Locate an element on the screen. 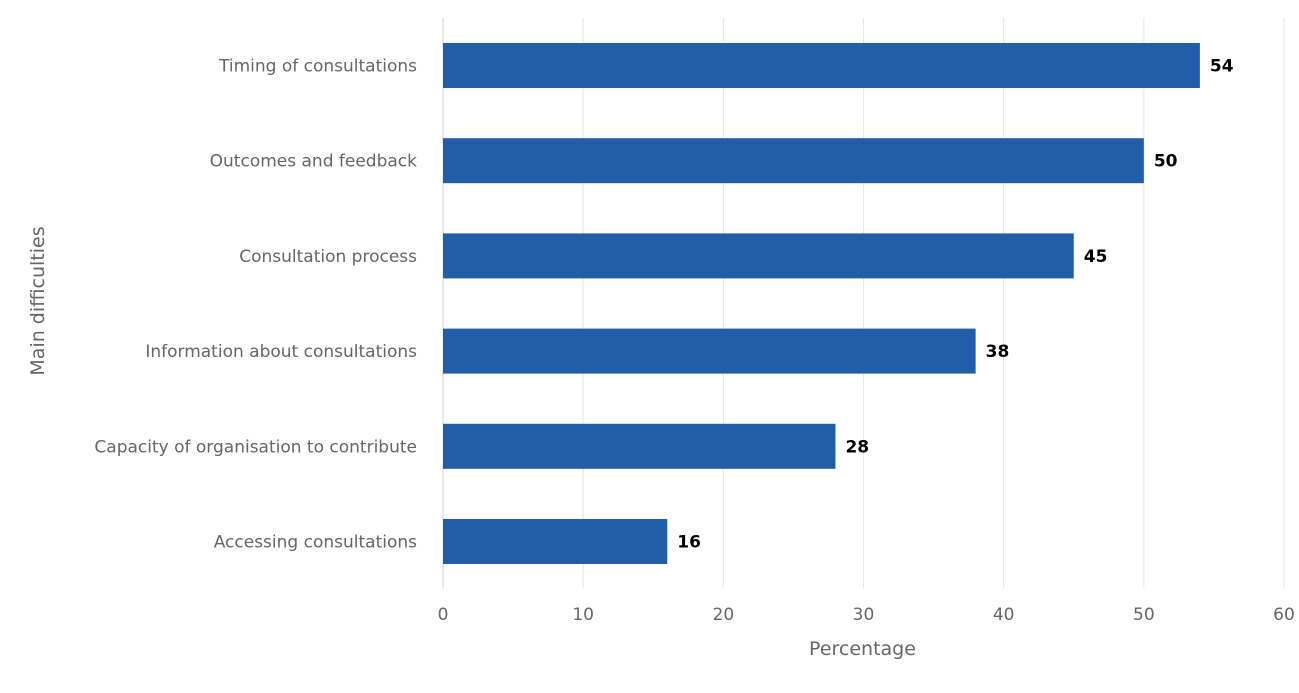  data-label: 16 is located at coordinates (689, 543).